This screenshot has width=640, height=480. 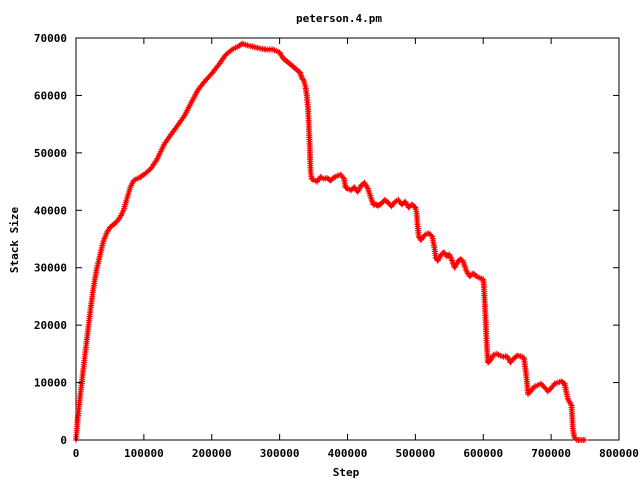 What do you see at coordinates (63, 440) in the screenshot?
I see `y-tick-label: 0` at bounding box center [63, 440].